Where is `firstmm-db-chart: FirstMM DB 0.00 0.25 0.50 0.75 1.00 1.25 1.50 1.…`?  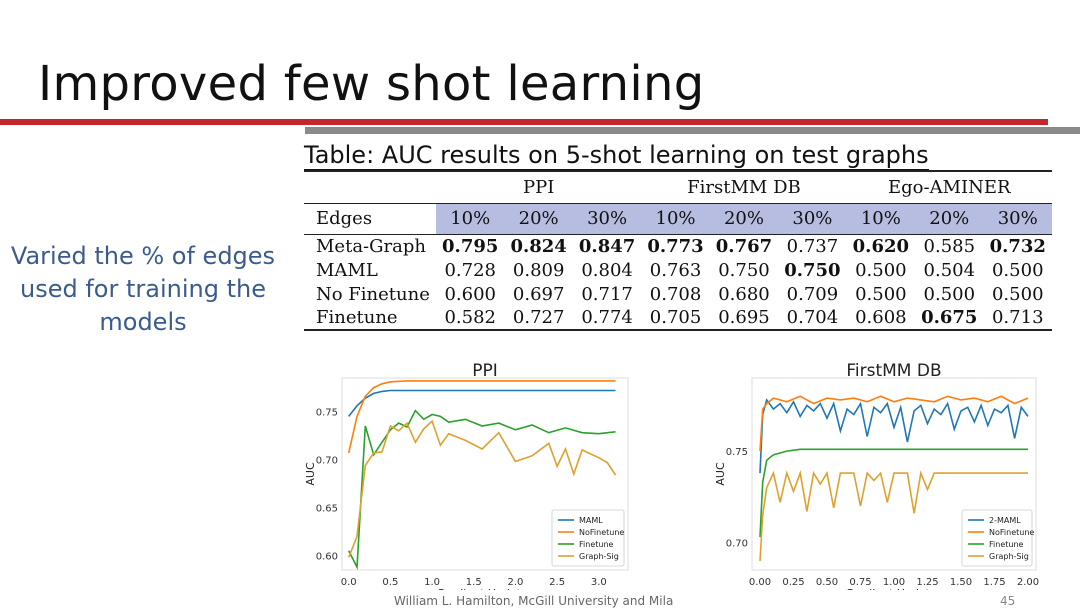 firstmm-db-chart: FirstMM DB 0.00 0.25 0.50 0.75 1.00 1.25 1.50 1.… is located at coordinates (876, 475).